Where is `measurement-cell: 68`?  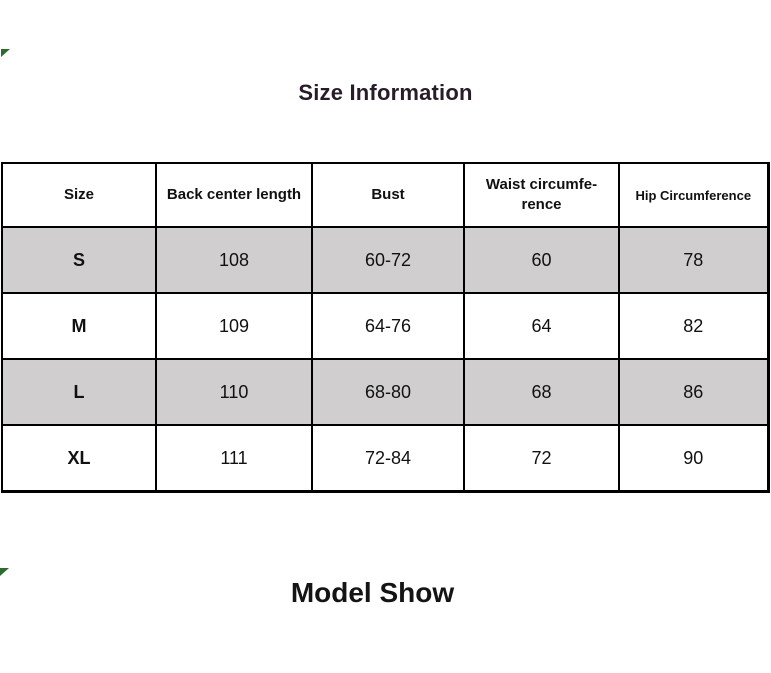
measurement-cell: 68 is located at coordinates (541, 392).